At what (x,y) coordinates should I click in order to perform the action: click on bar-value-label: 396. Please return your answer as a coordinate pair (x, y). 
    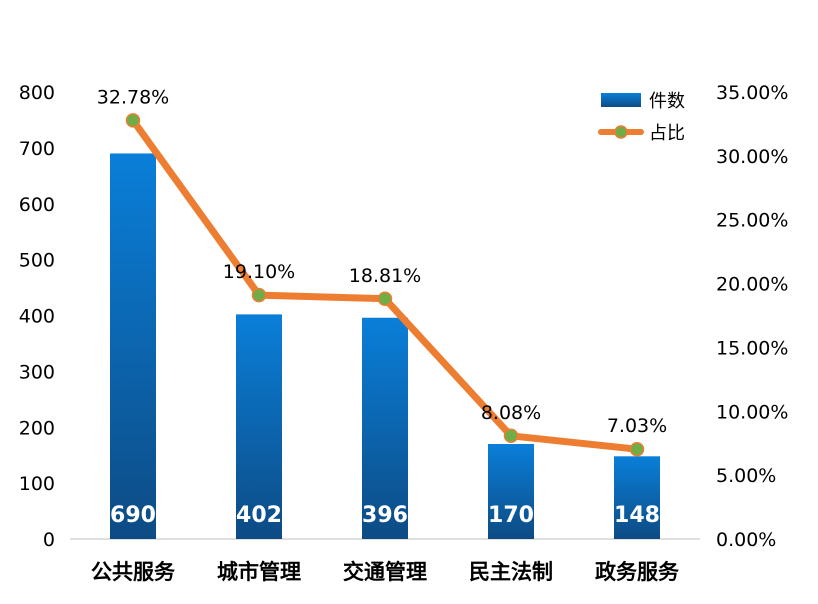
    Looking at the image, I should click on (385, 515).